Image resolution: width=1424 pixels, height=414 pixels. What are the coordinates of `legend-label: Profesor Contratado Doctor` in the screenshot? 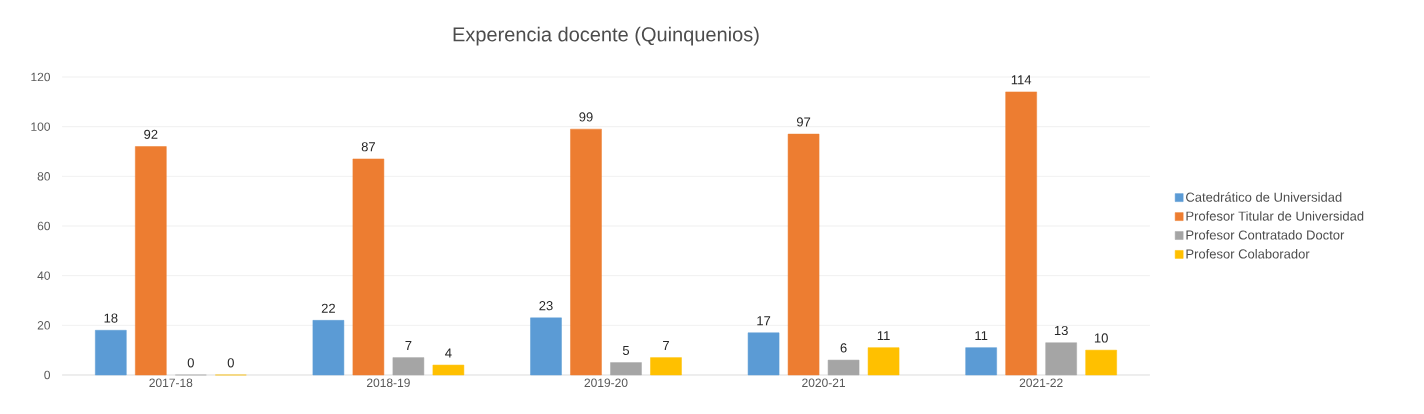 It's located at (1265, 235).